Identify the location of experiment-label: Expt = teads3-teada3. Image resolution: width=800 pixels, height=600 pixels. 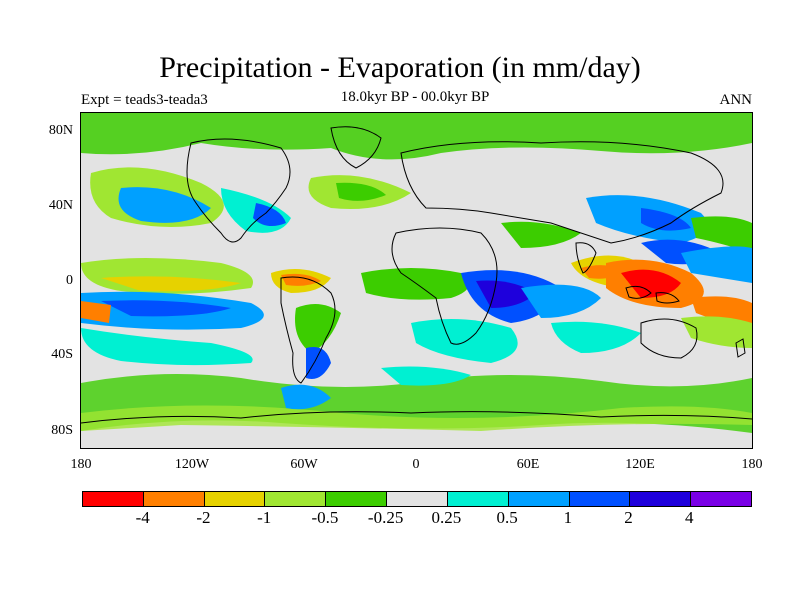
(144, 100).